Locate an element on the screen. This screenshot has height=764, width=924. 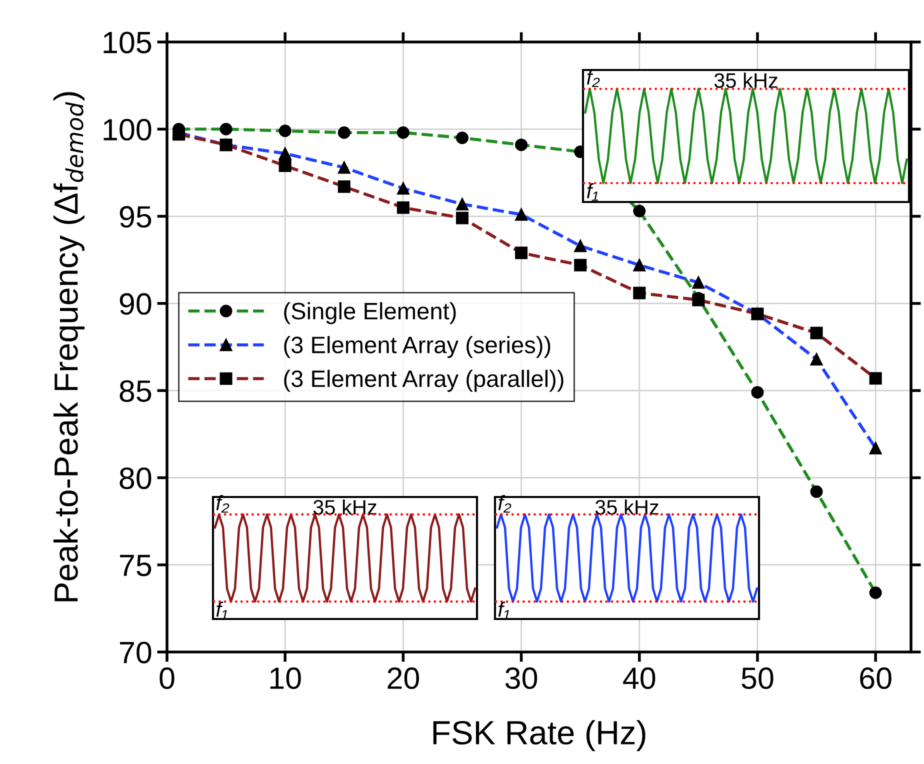
y-tick-label: 70 is located at coordinates (136, 653).